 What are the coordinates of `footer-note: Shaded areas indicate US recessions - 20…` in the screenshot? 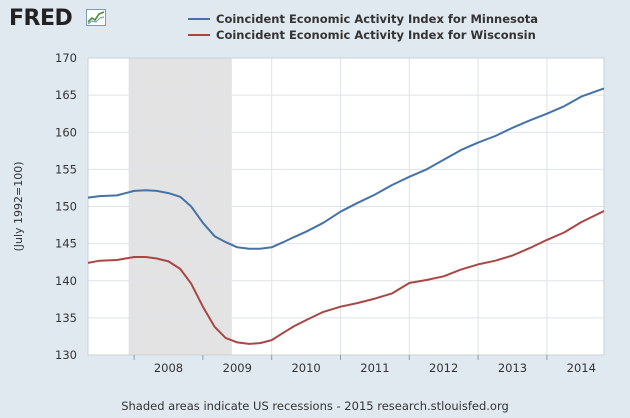 It's located at (315, 406).